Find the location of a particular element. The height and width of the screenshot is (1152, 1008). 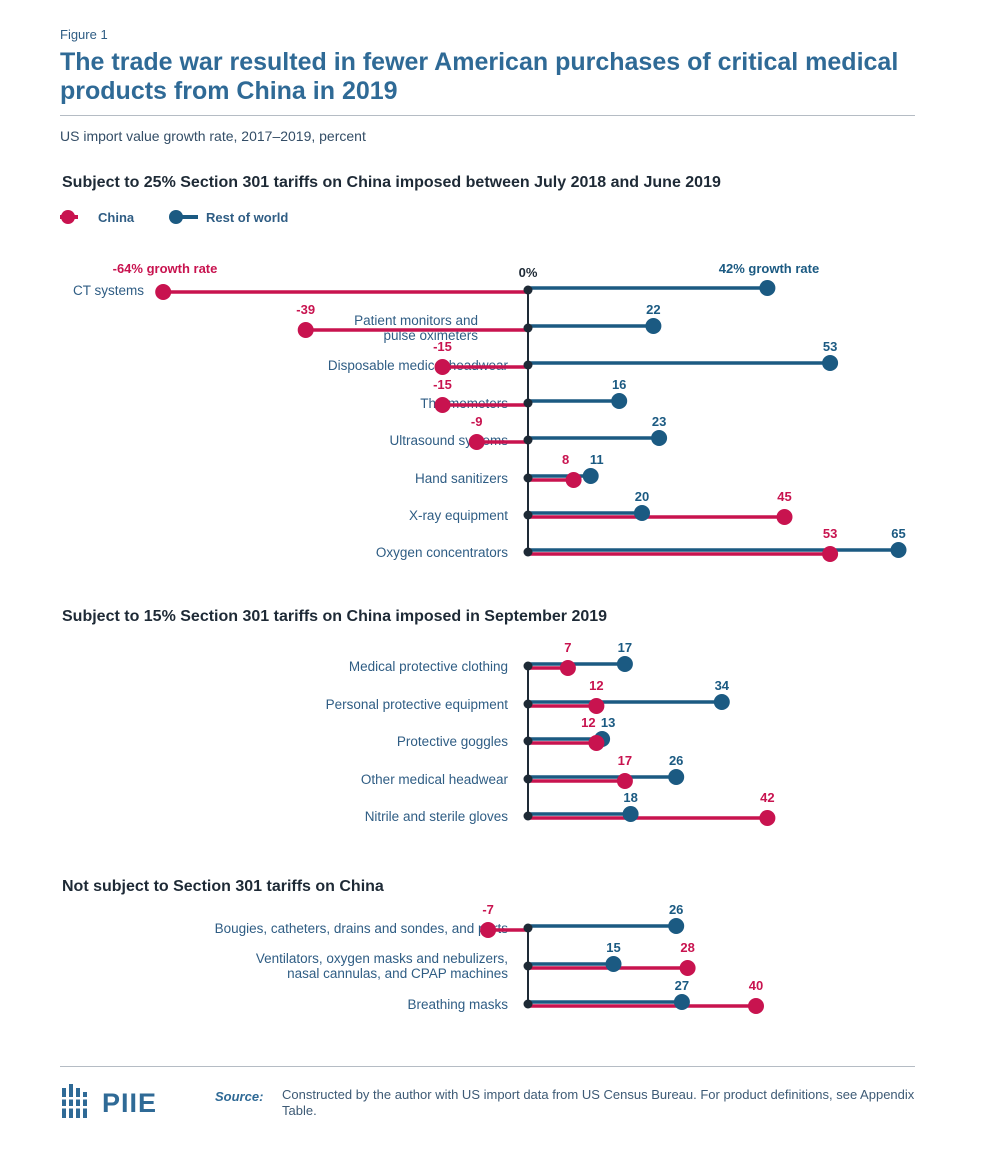

china-value-label: 53 is located at coordinates (830, 533).